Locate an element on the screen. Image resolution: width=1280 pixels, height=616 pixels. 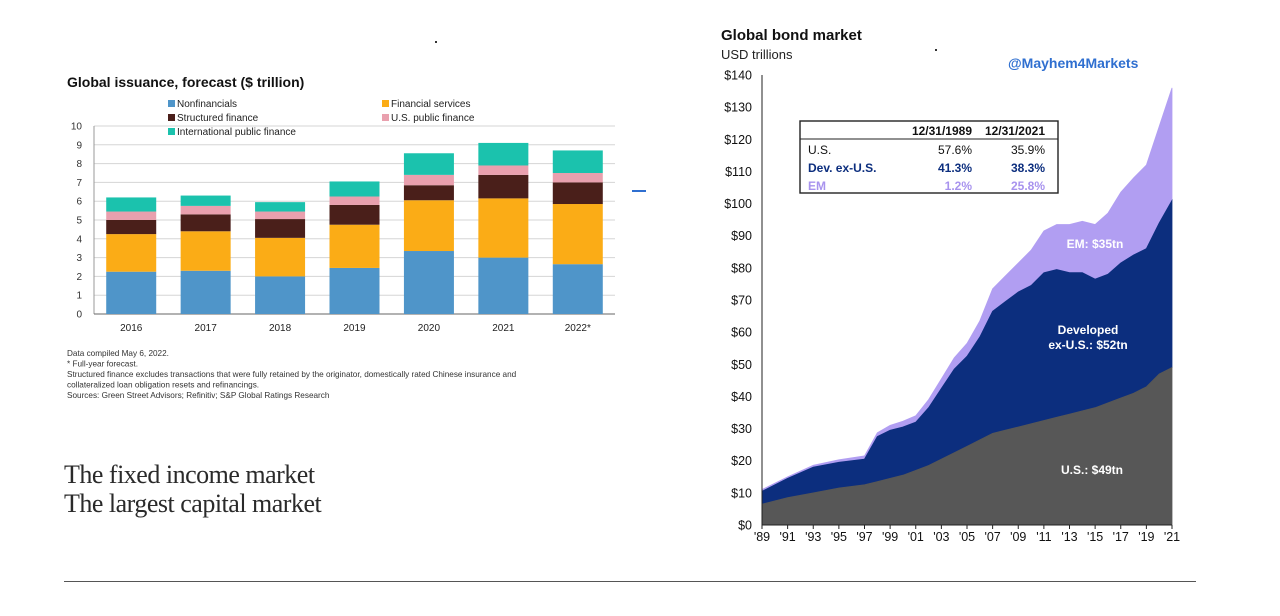
x-tick-label: '95 is located at coordinates (839, 537).